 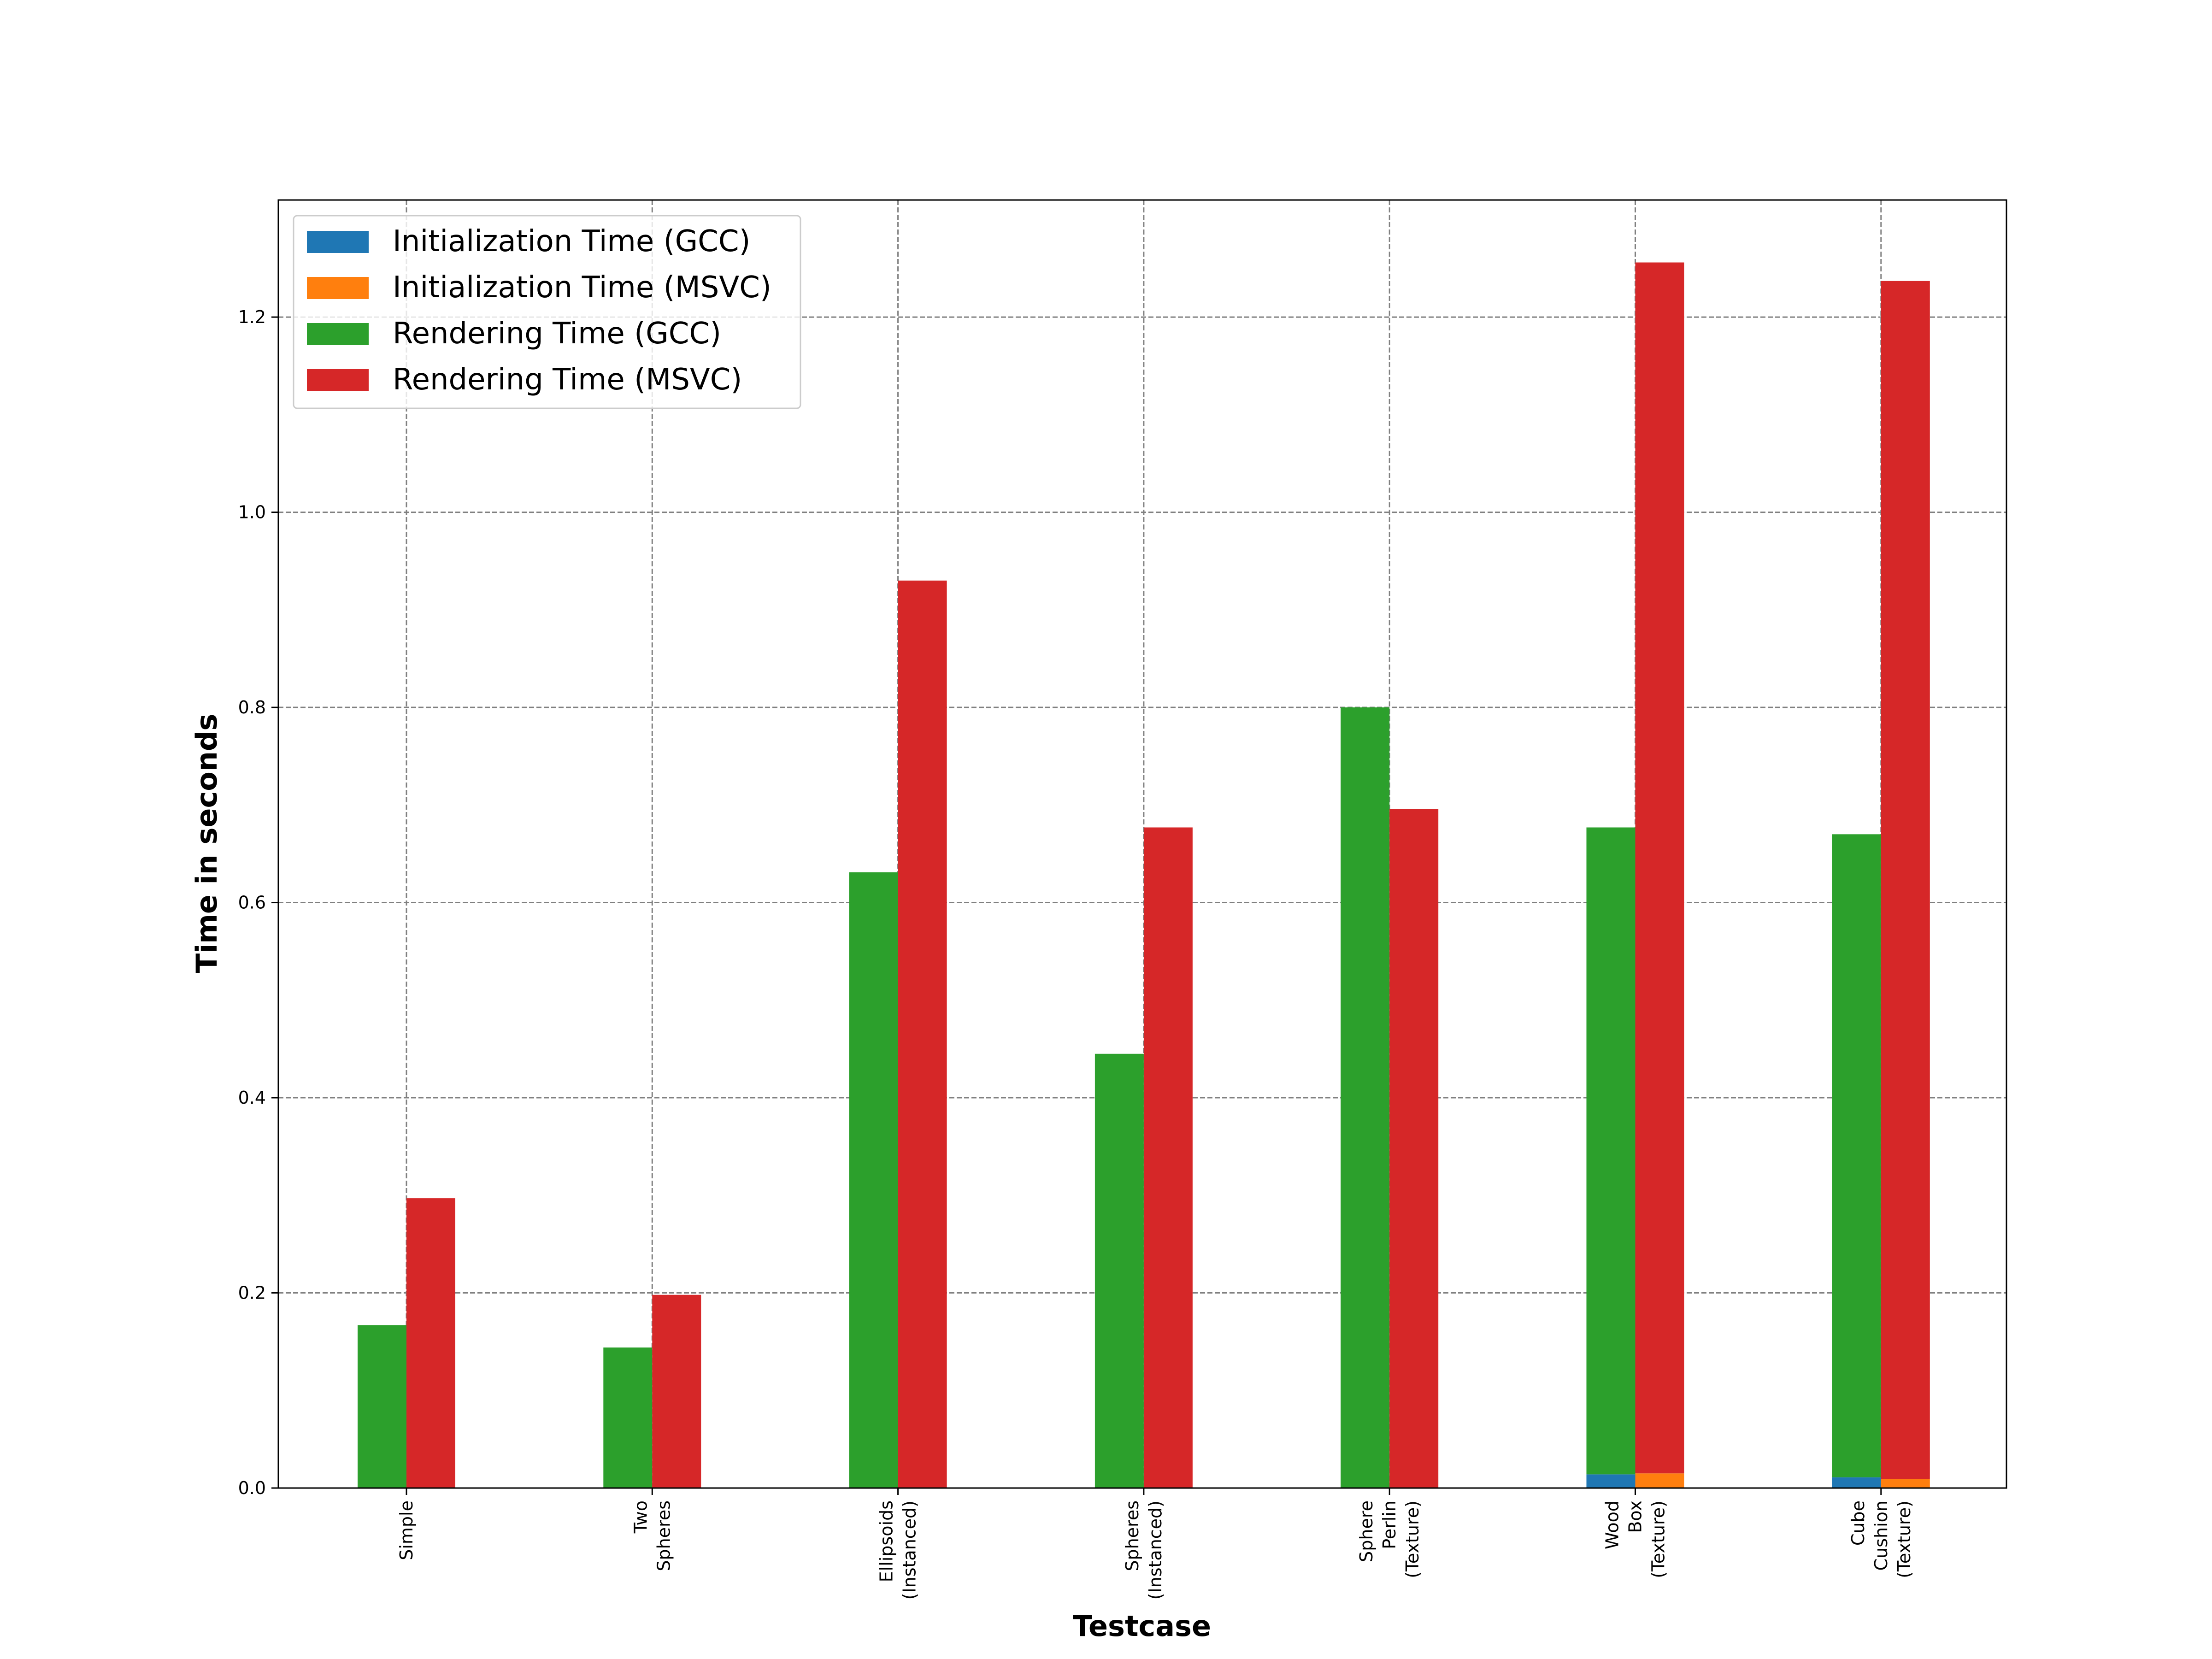 I want to click on x-tick-label-text: Two Spheres, so click(x=652, y=1535).